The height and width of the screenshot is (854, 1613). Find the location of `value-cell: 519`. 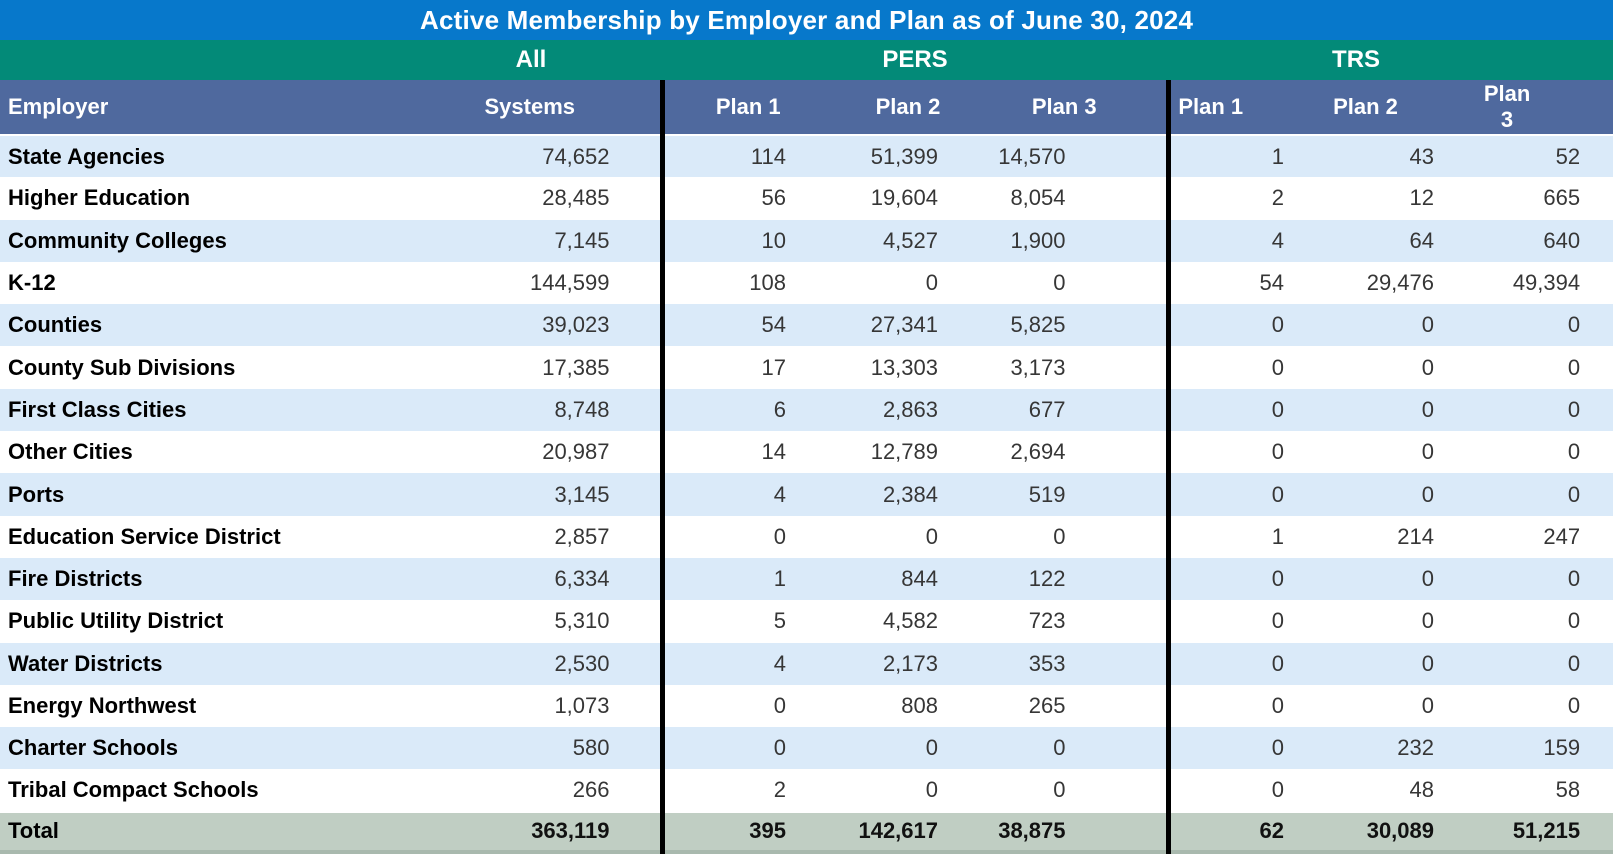

value-cell: 519 is located at coordinates (1076, 494).